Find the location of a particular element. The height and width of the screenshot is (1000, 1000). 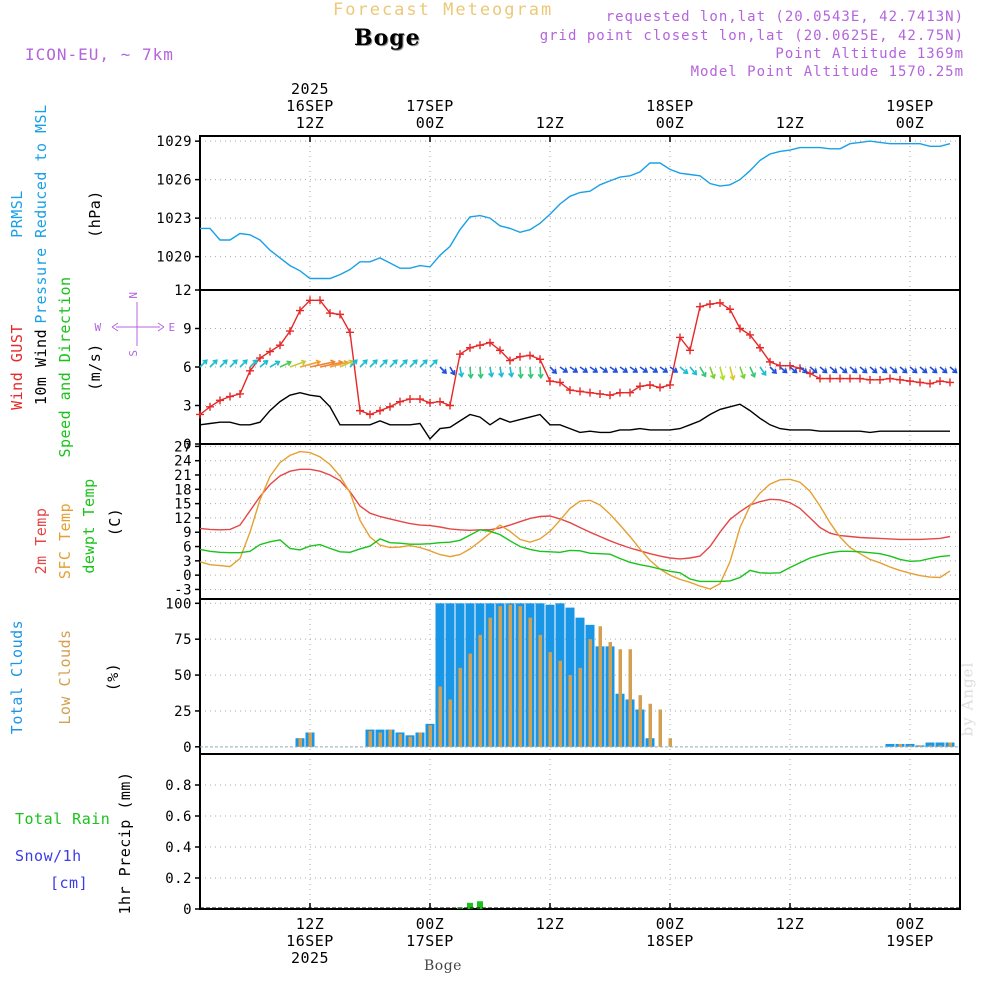

y-tick-label: 24 is located at coordinates (183, 462).